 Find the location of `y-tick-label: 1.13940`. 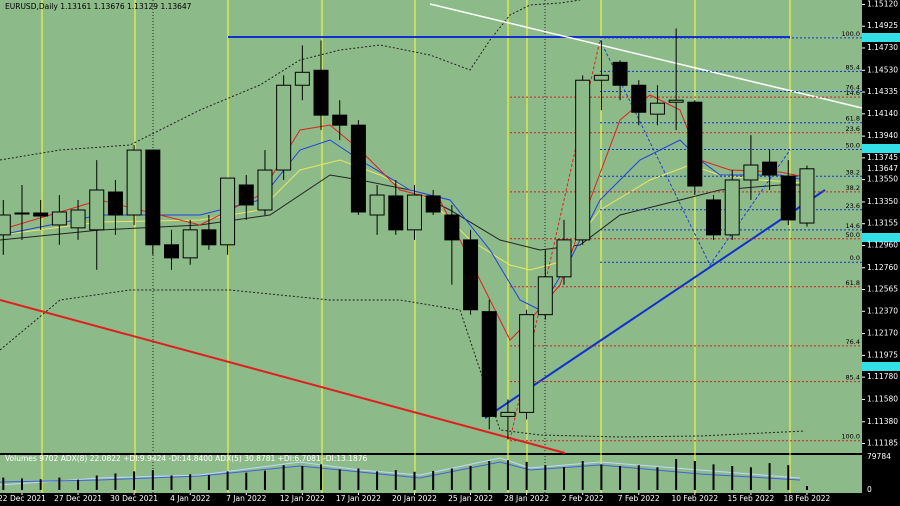

y-tick-label: 1.13940 is located at coordinates (882, 135).